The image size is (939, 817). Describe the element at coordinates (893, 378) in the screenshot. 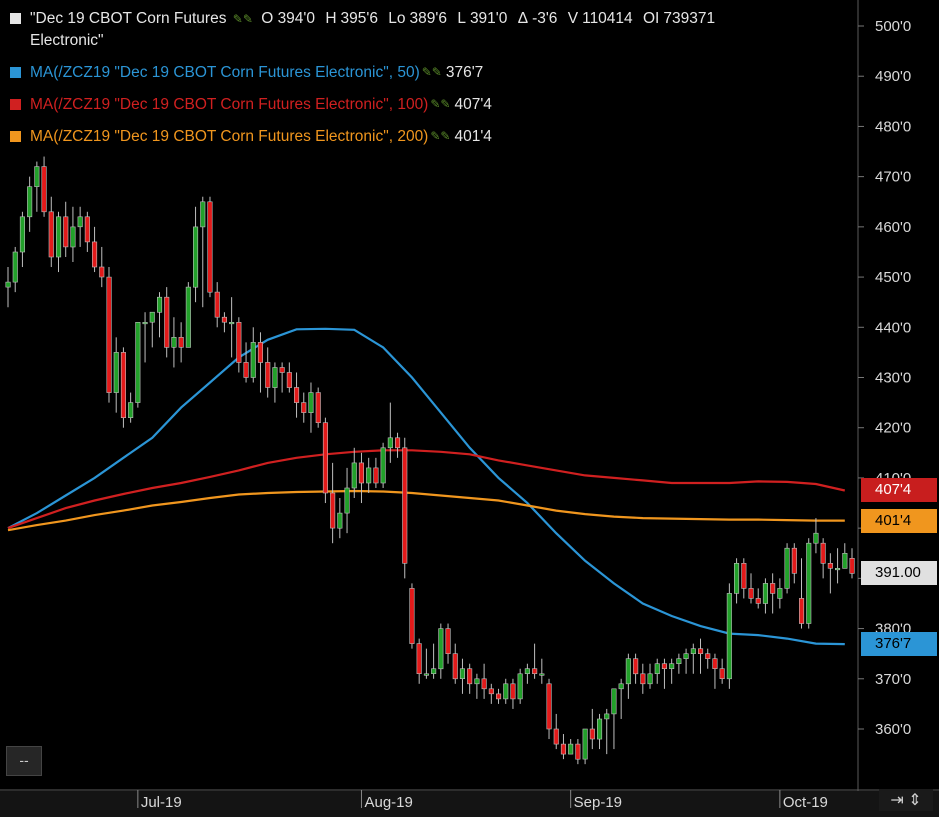

I see `y-tick-label: 430'0` at that location.